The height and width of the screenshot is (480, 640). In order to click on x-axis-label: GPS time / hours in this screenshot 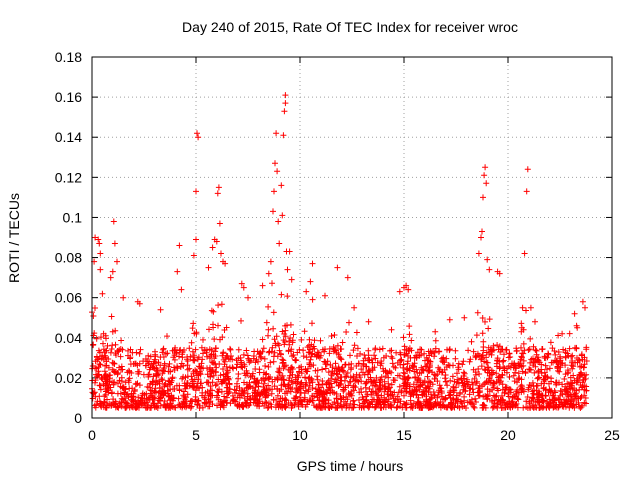, I will do `click(350, 466)`.